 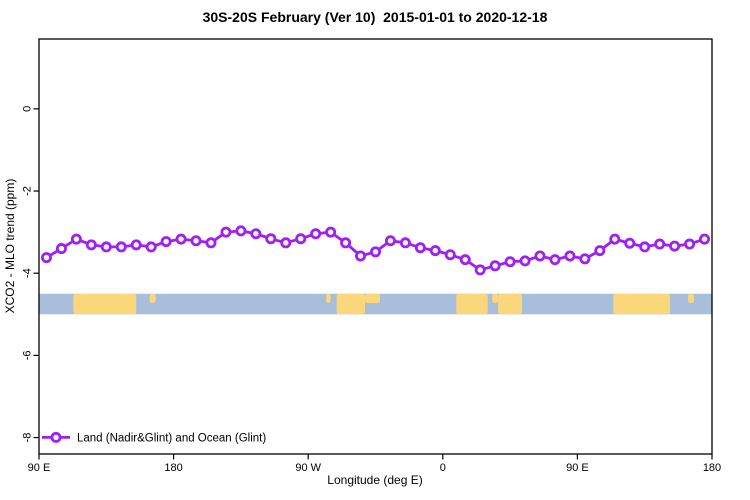 What do you see at coordinates (443, 468) in the screenshot?
I see `x-tick-label: 0` at bounding box center [443, 468].